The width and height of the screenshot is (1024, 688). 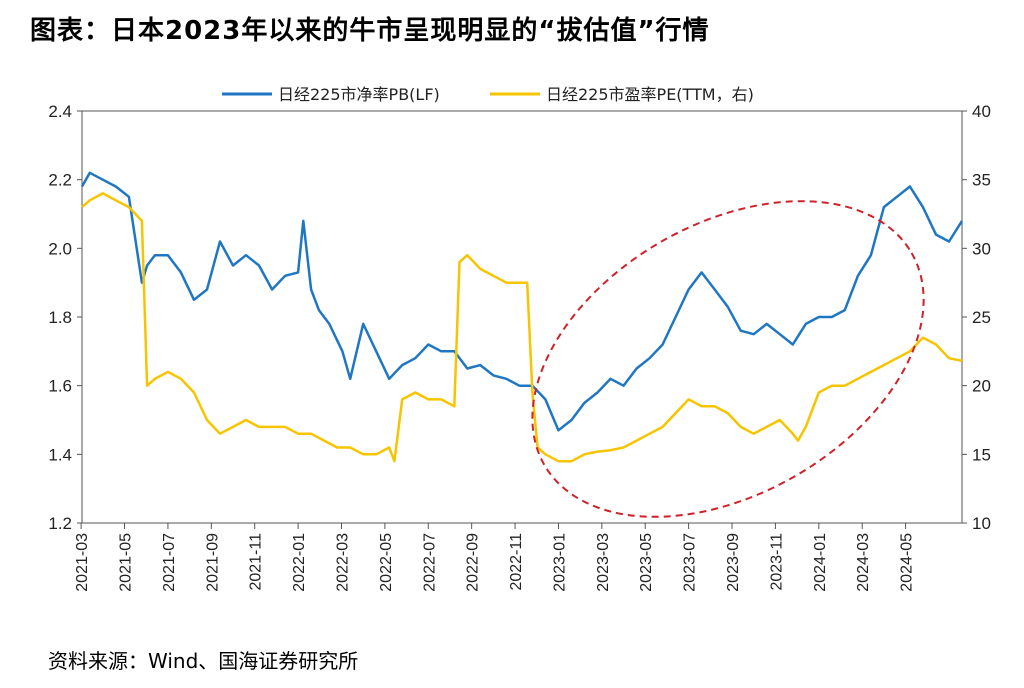 I want to click on x-tick-label: 2023-09, so click(x=733, y=562).